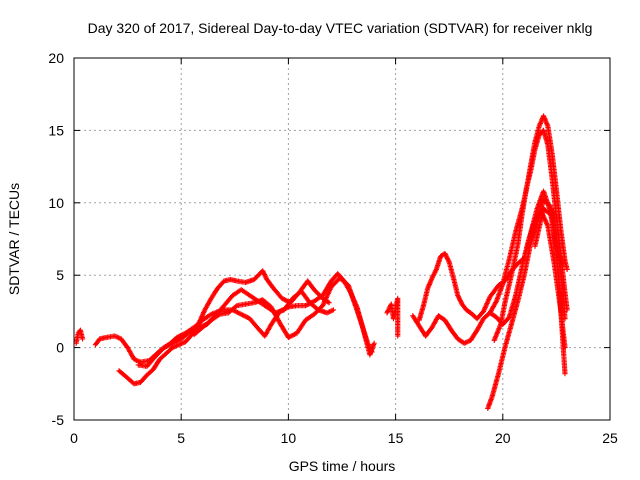 Image resolution: width=640 pixels, height=480 pixels. I want to click on x-tick-label: 15, so click(396, 438).